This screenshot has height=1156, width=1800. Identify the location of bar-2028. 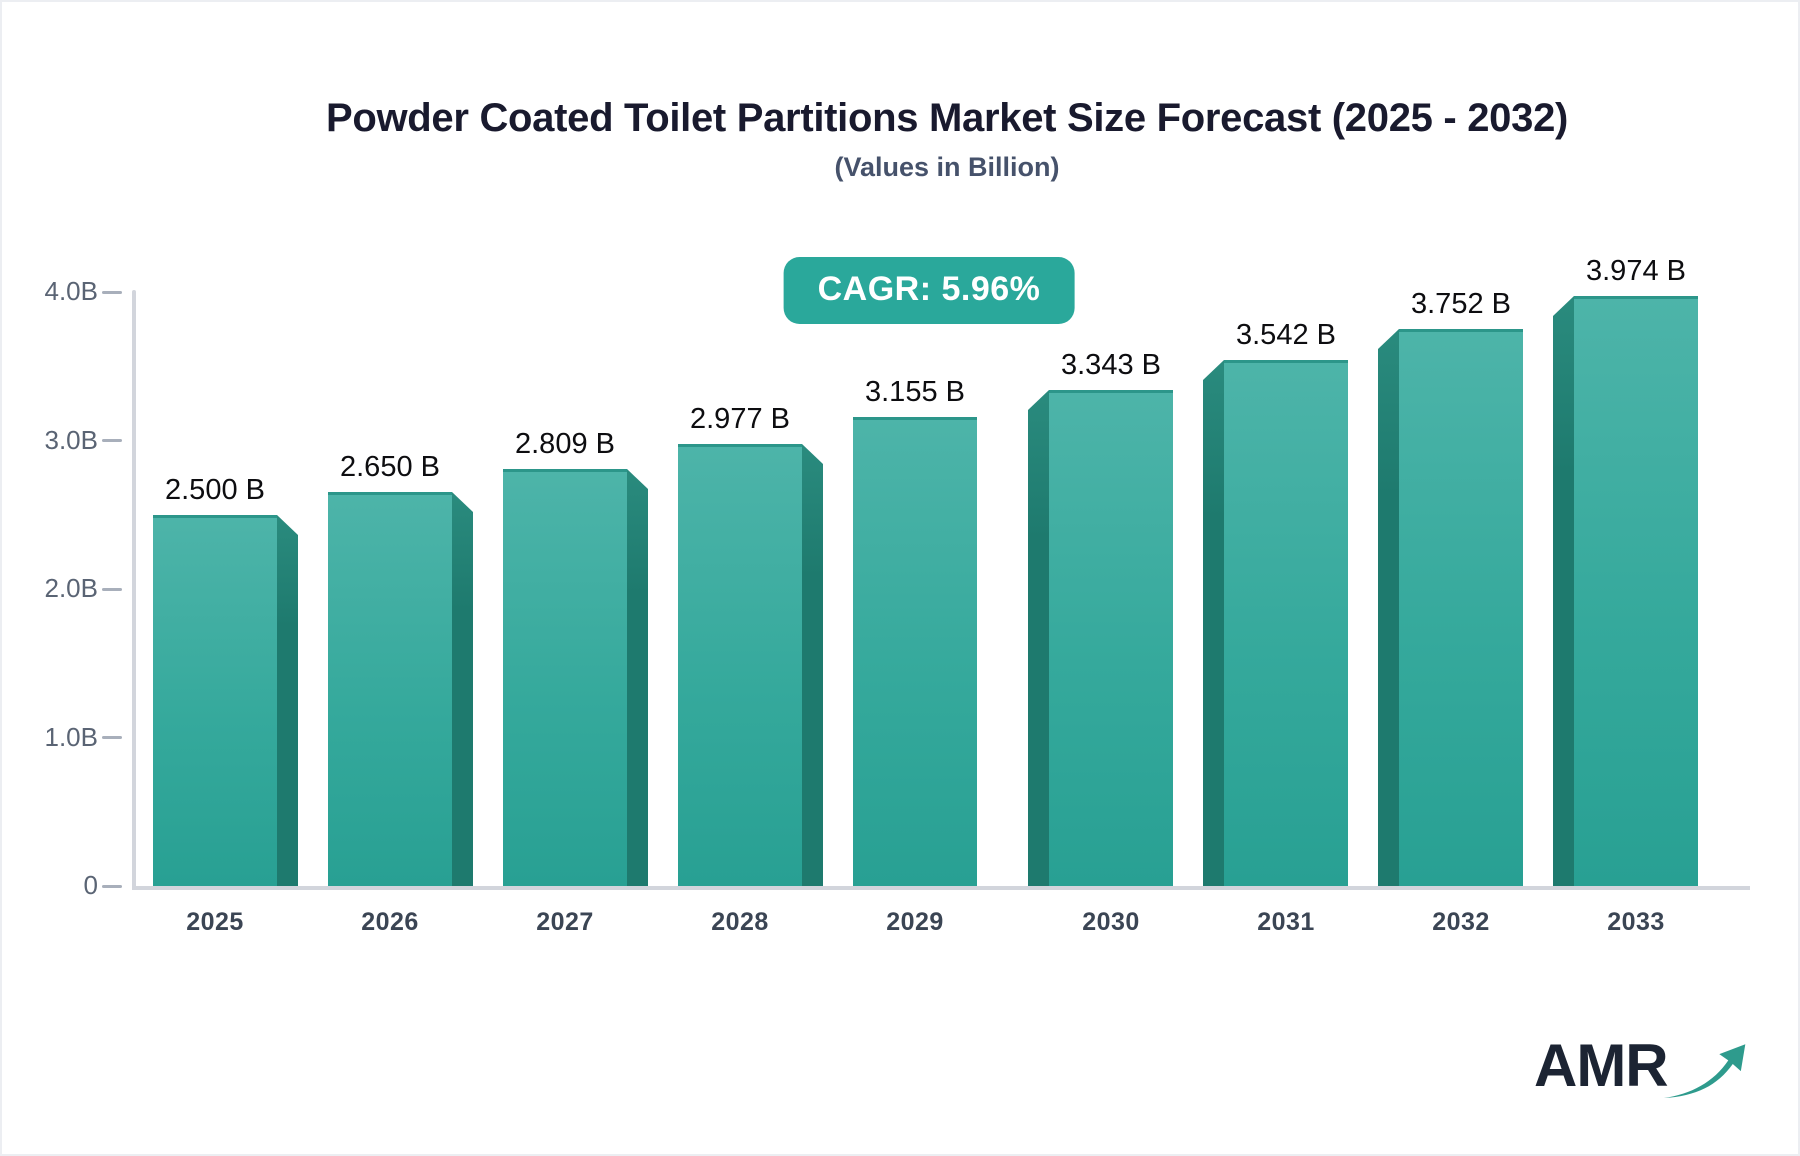
(750, 665).